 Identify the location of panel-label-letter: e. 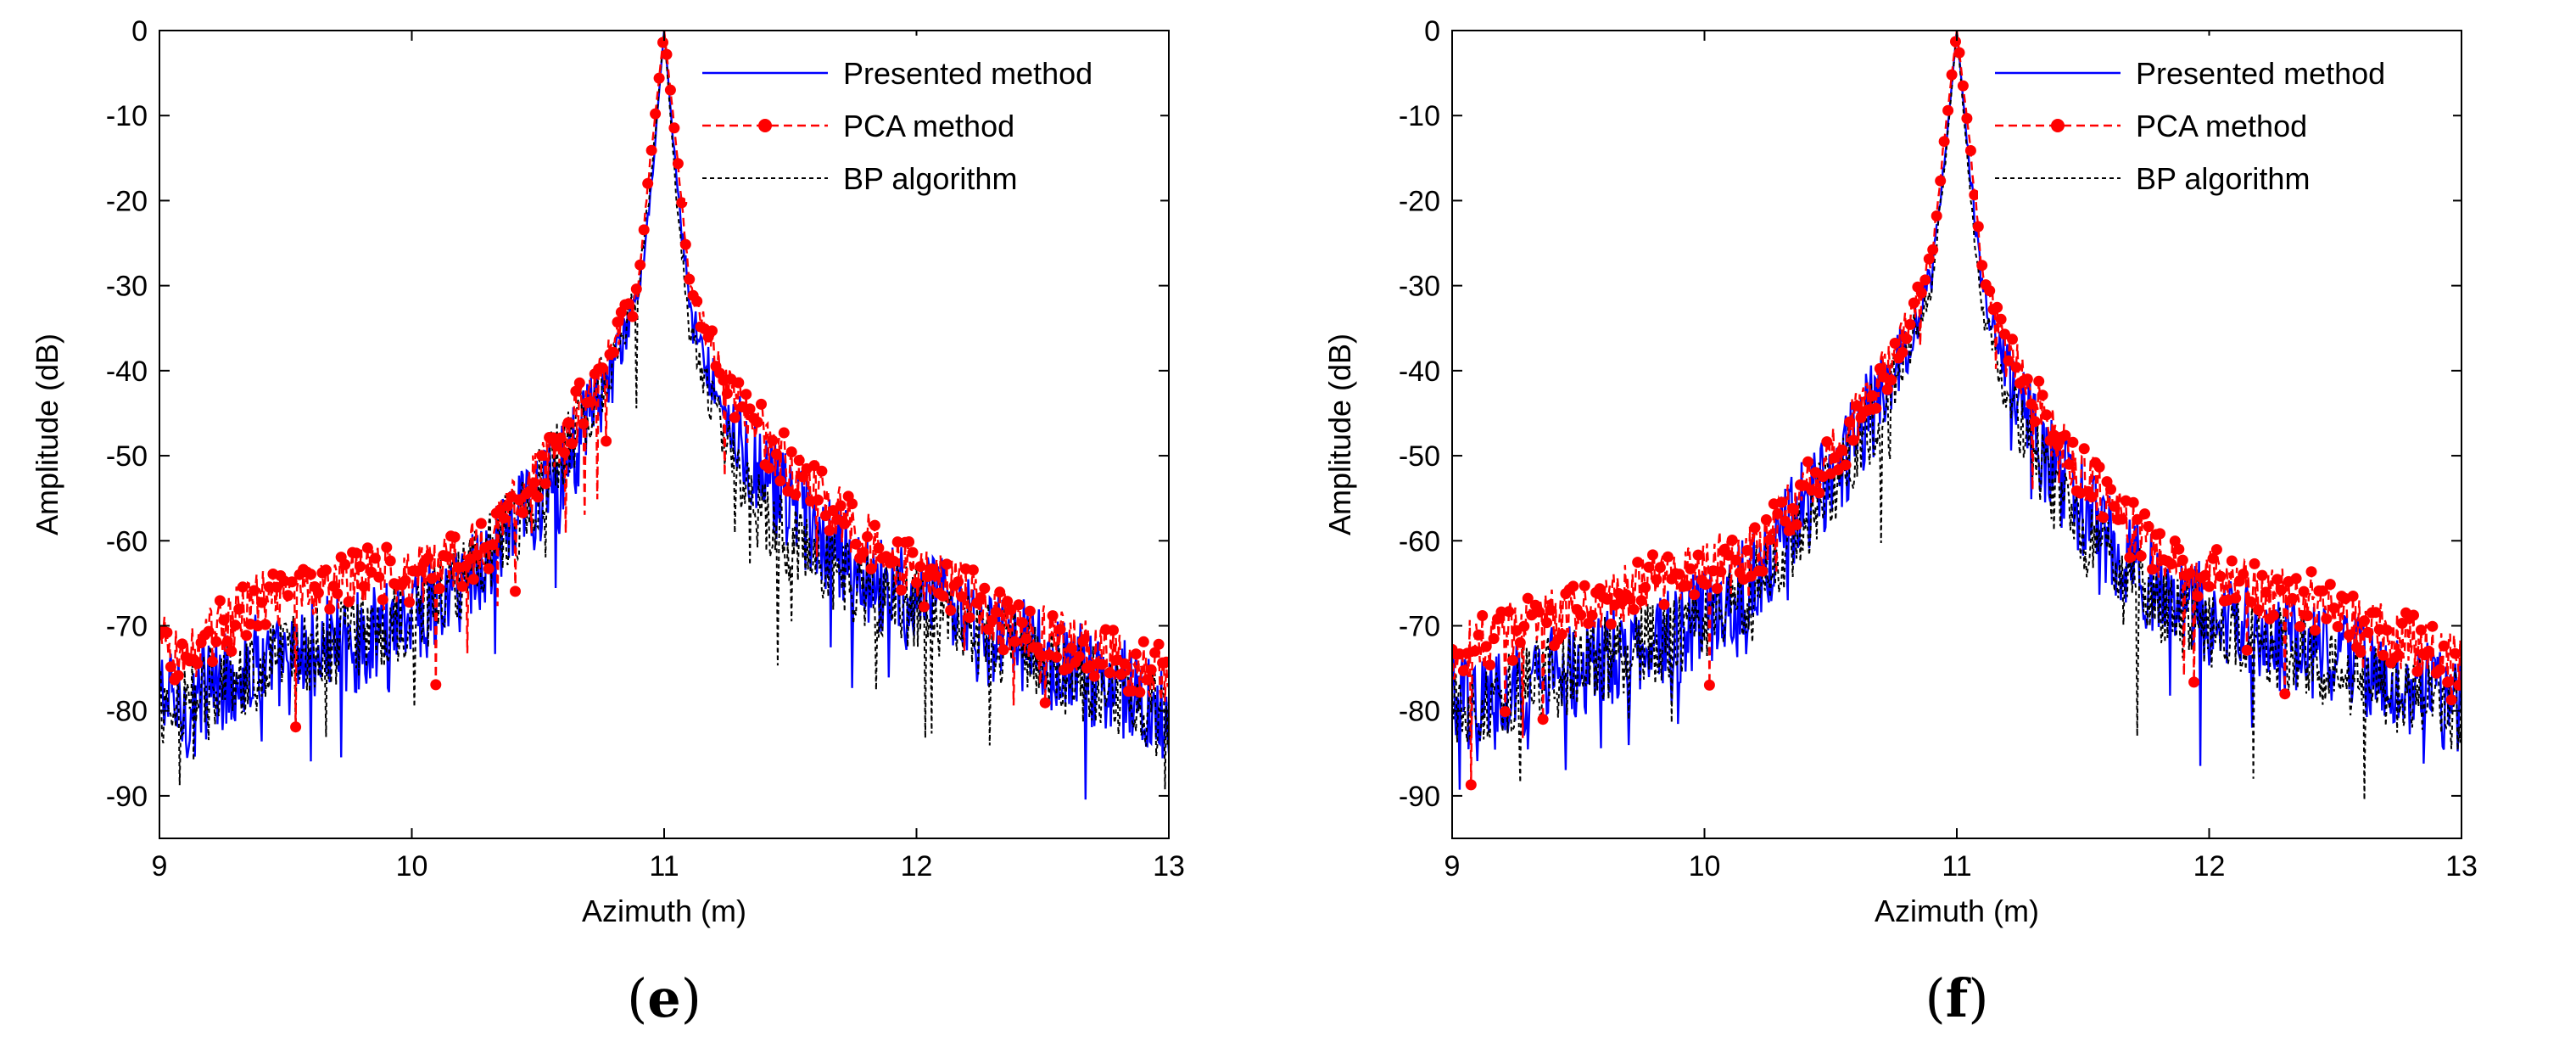
(663, 998).